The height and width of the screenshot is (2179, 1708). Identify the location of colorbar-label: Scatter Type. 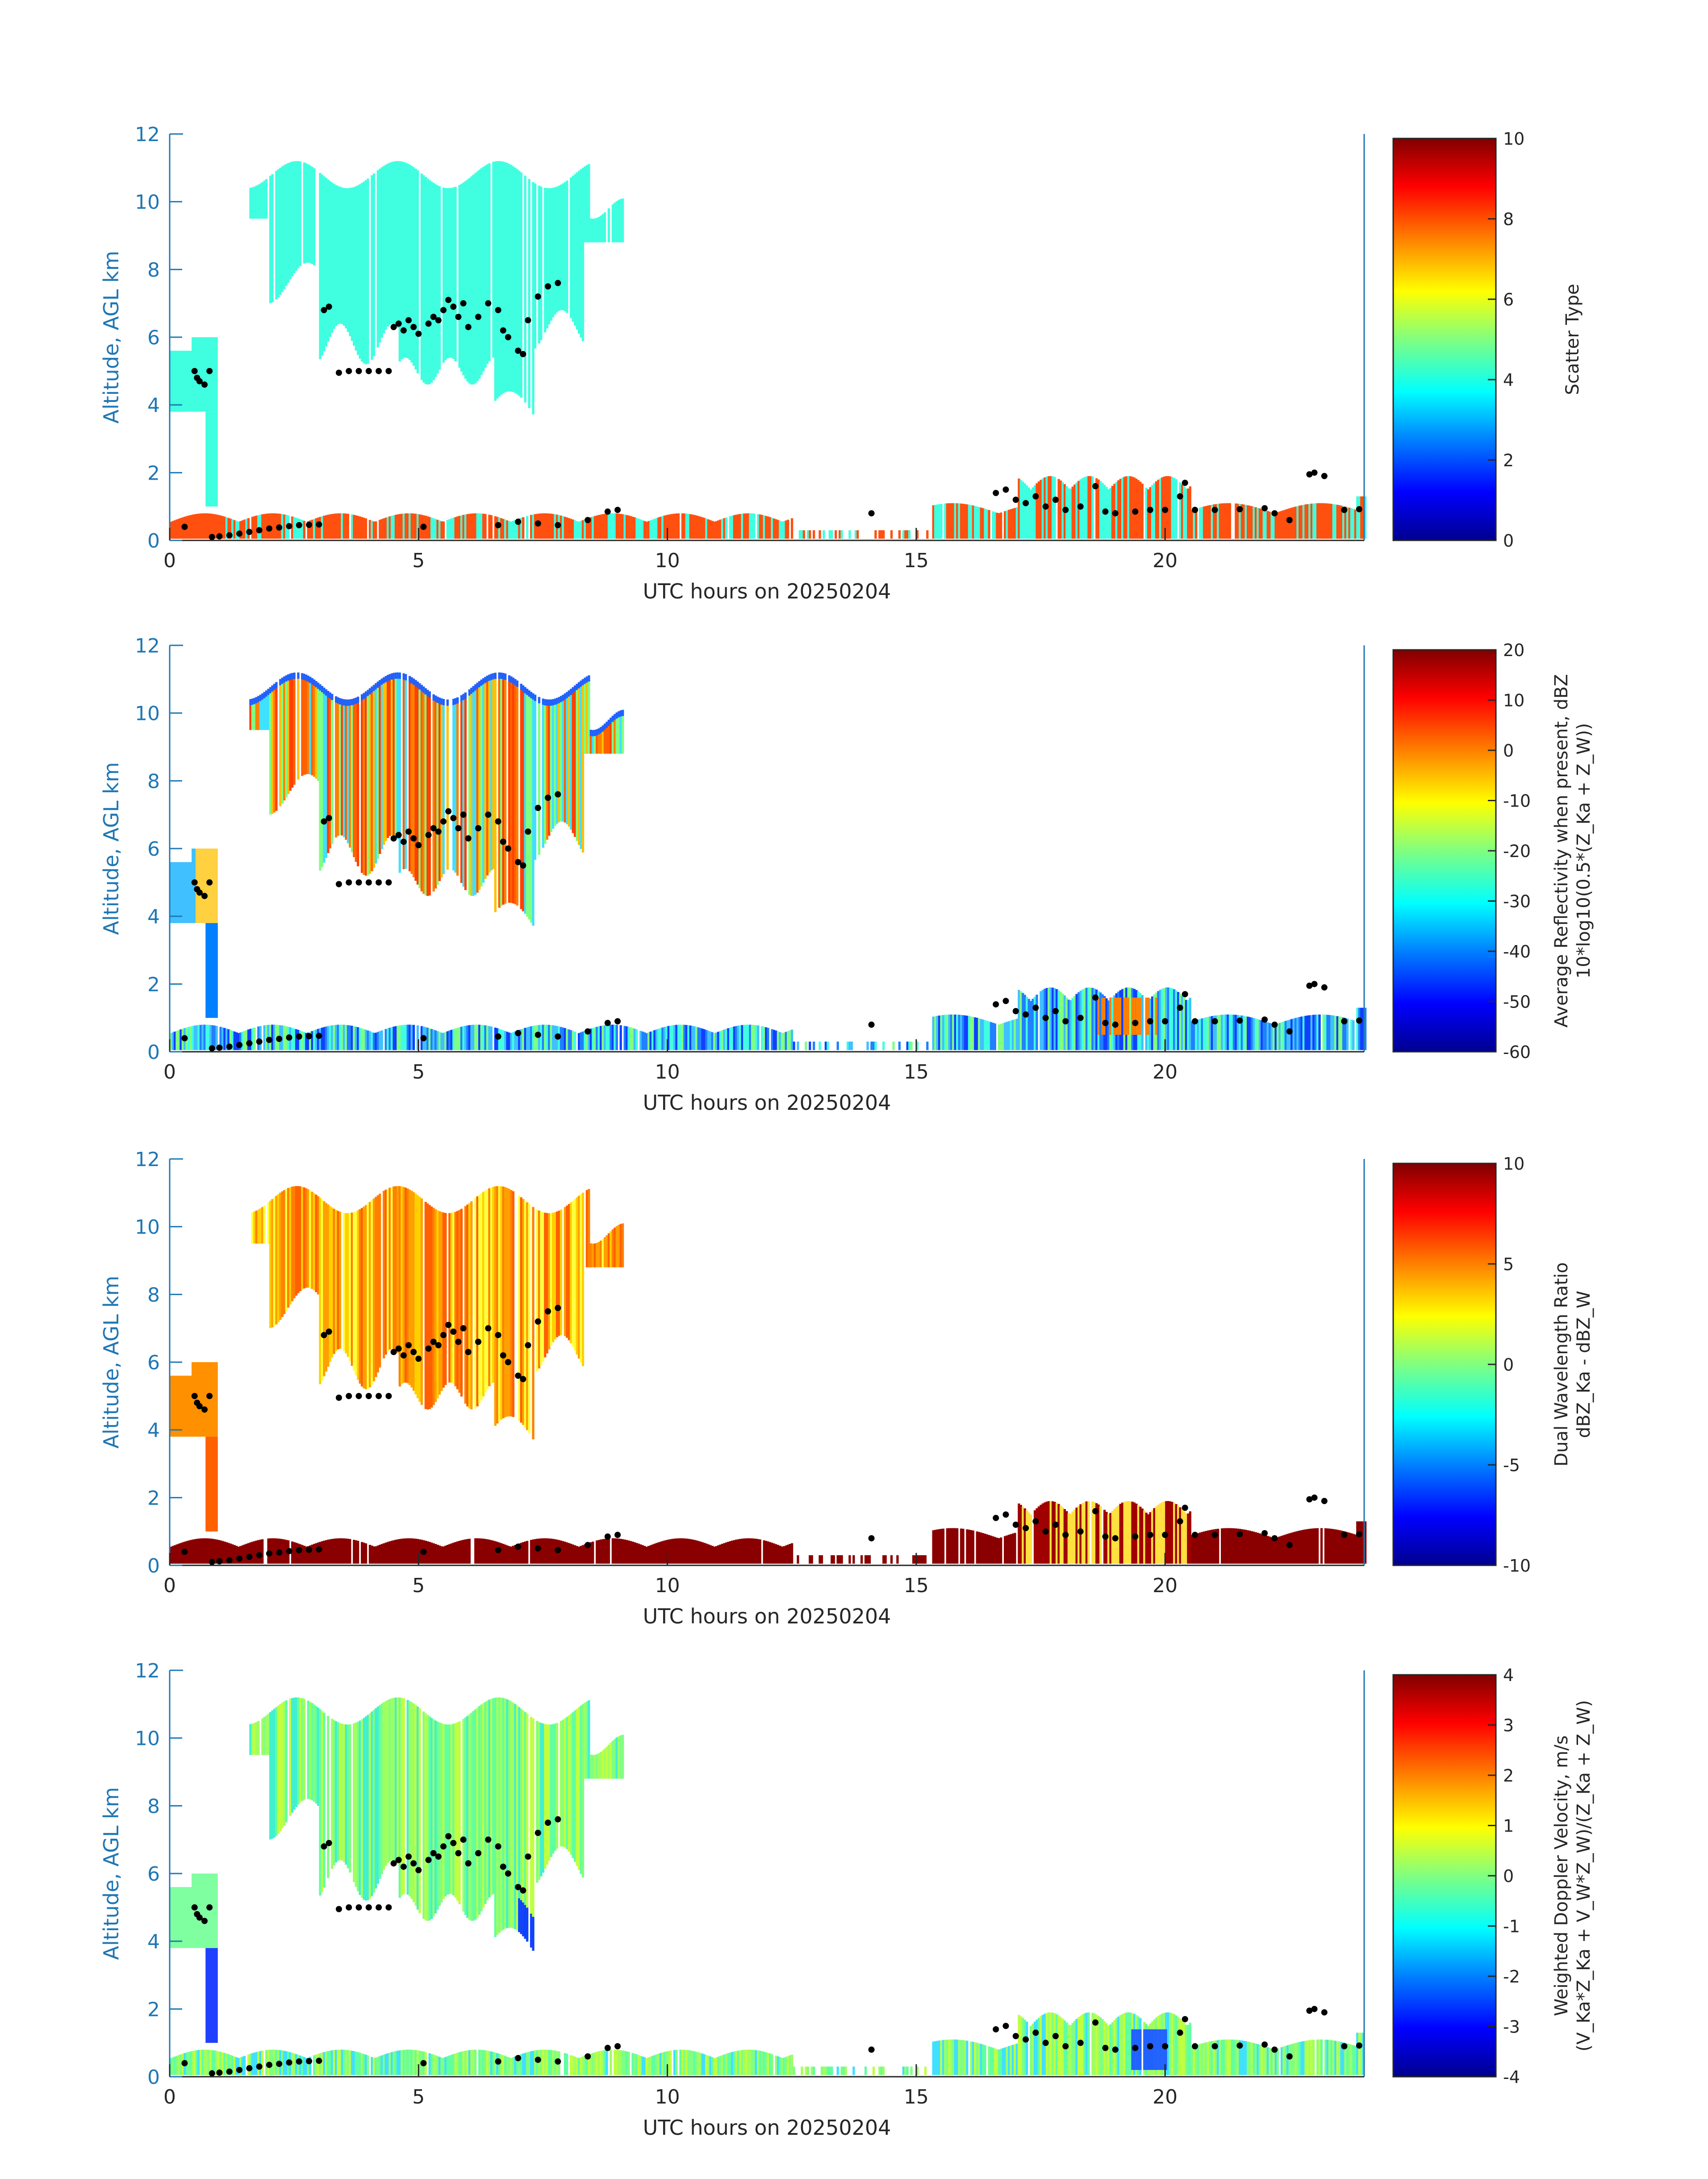
(1572, 340).